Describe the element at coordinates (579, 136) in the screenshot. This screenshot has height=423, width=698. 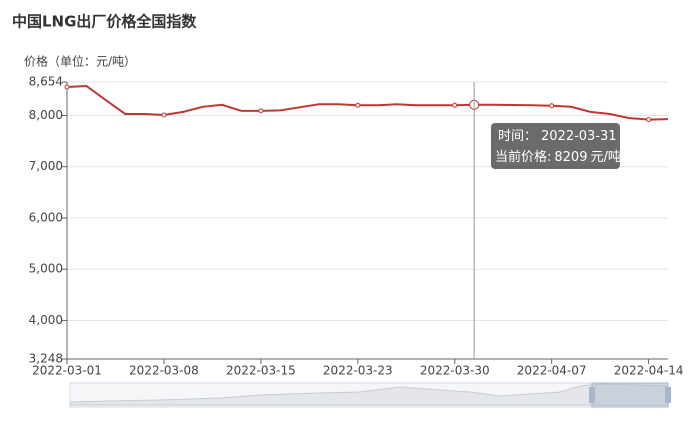
I see `tooltip-time-value: 2022-03-31` at that location.